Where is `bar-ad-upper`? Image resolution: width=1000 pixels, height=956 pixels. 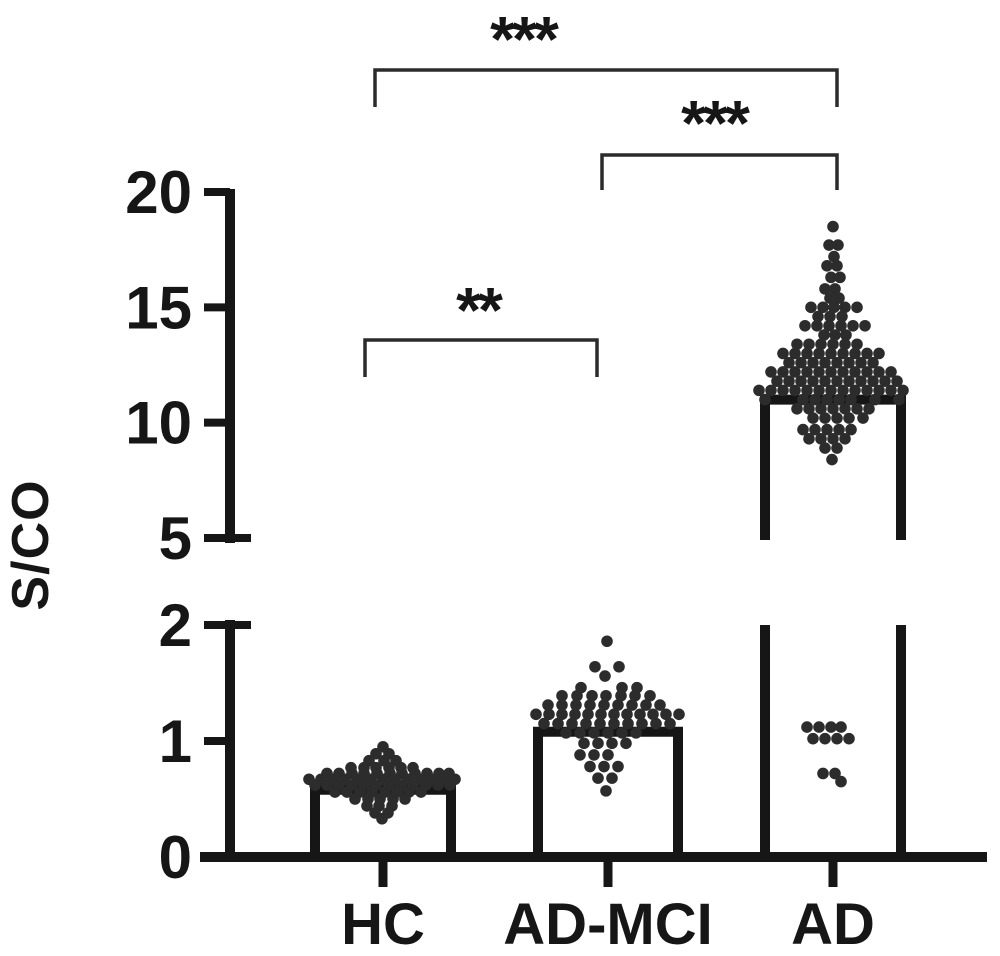
bar-ad-upper is located at coordinates (833, 467).